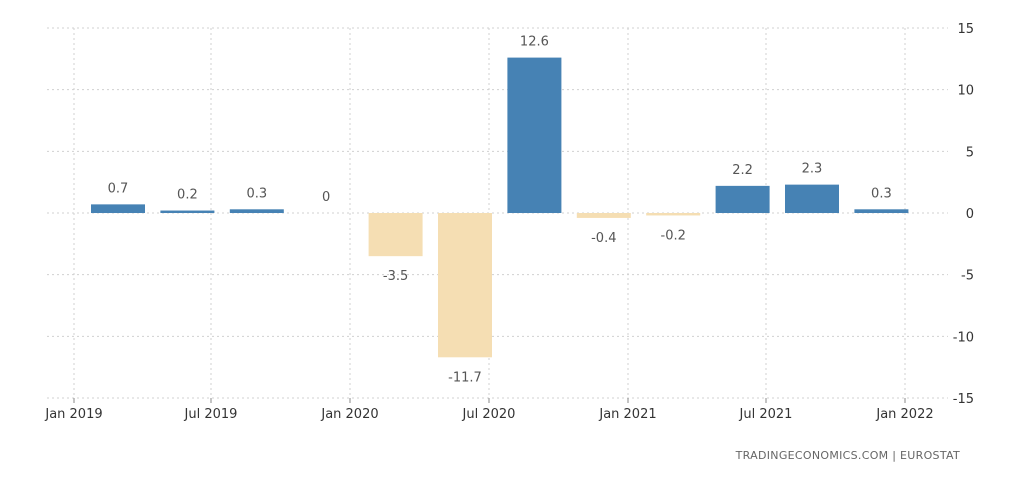 This screenshot has height=477, width=1024. Describe the element at coordinates (627, 414) in the screenshot. I see `x-tick-label: Jan 2021` at that location.